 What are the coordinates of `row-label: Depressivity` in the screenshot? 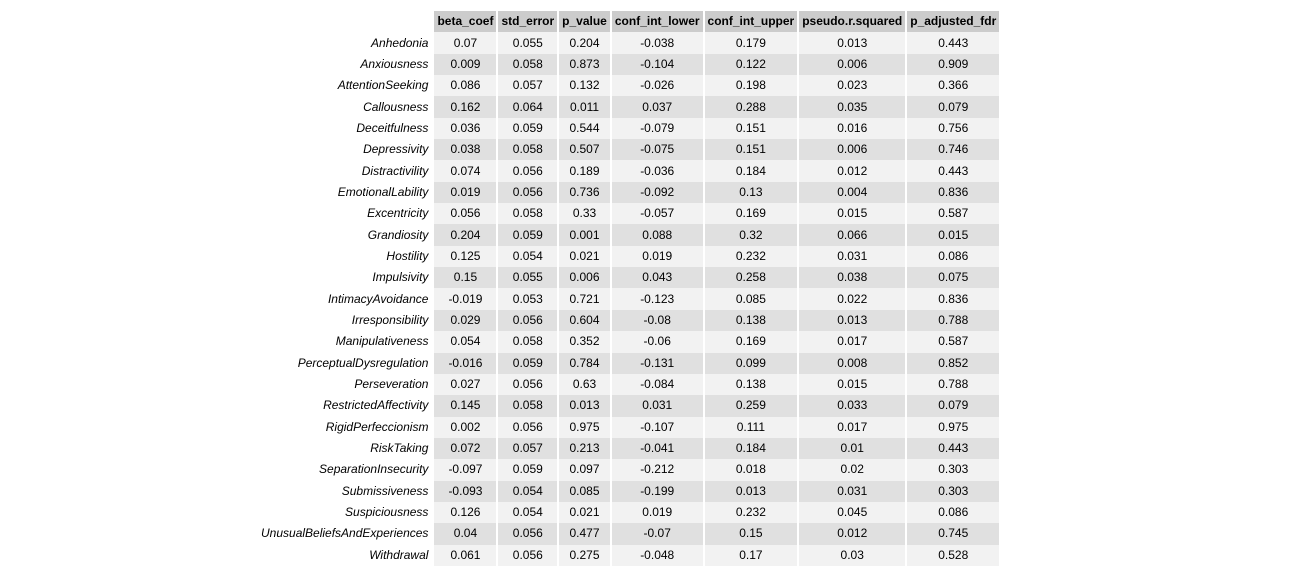 It's located at (396, 149).